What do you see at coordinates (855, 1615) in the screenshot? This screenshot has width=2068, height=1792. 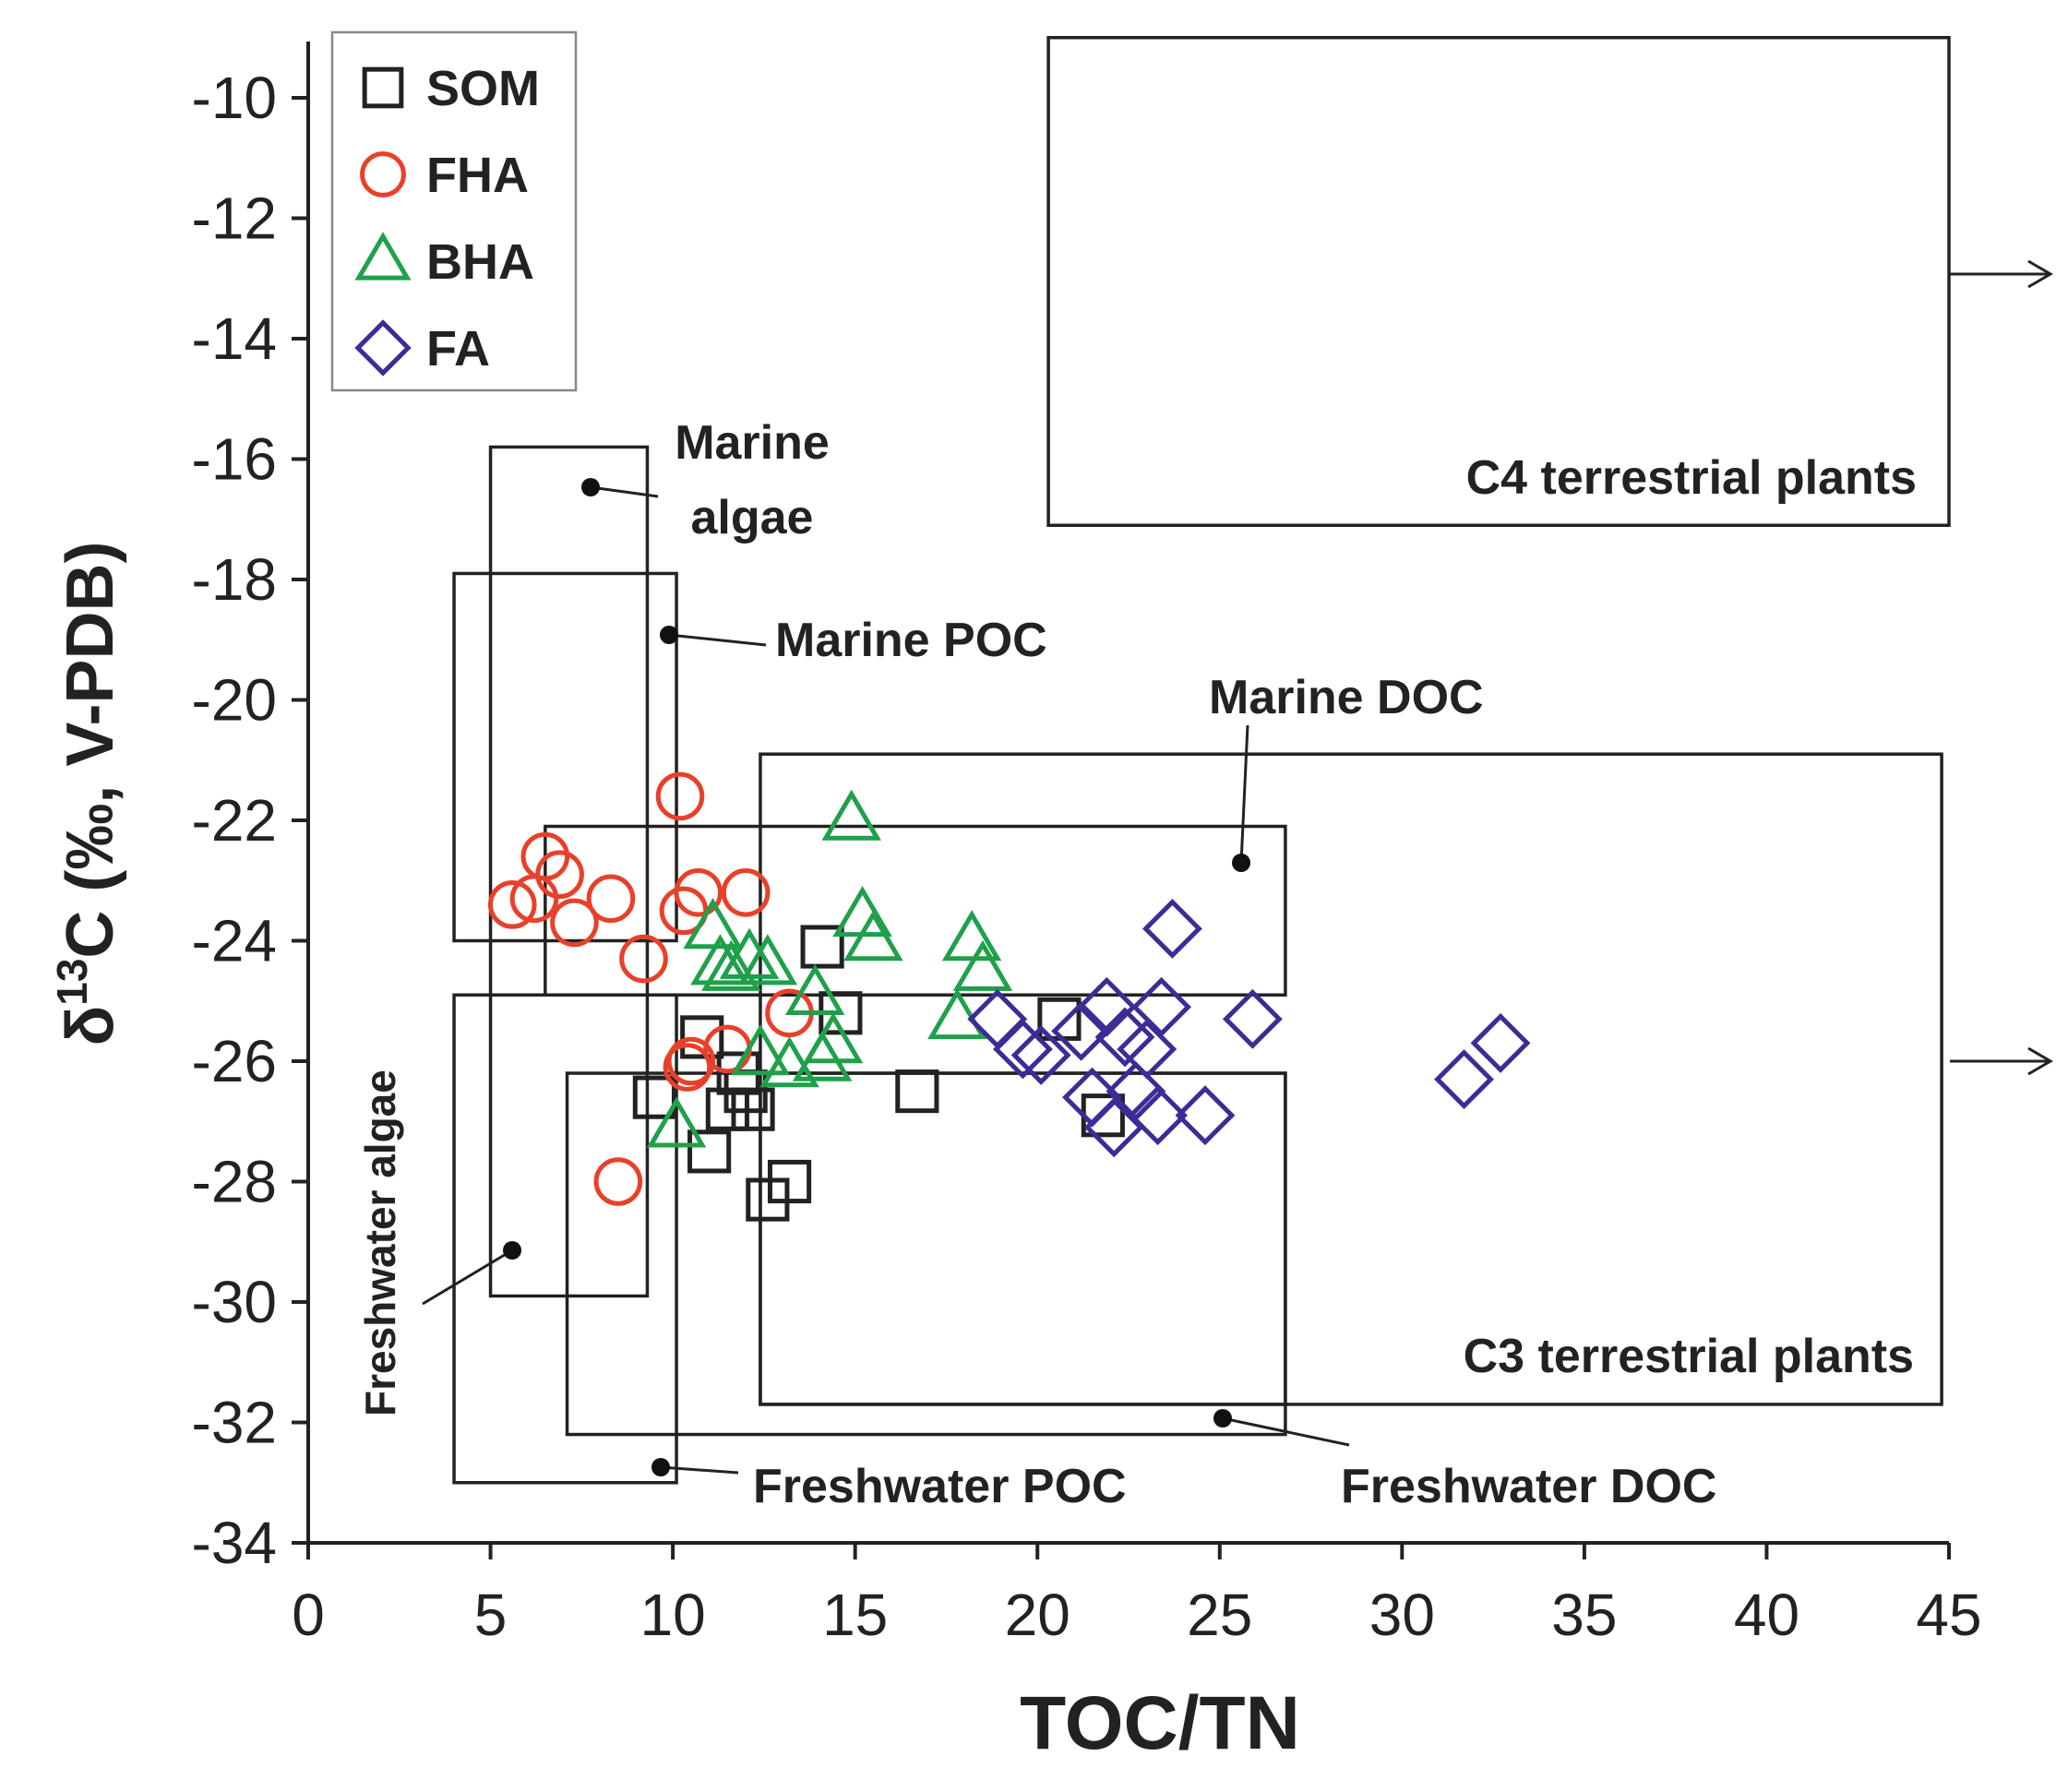 I see `x-tick-label: 15` at bounding box center [855, 1615].